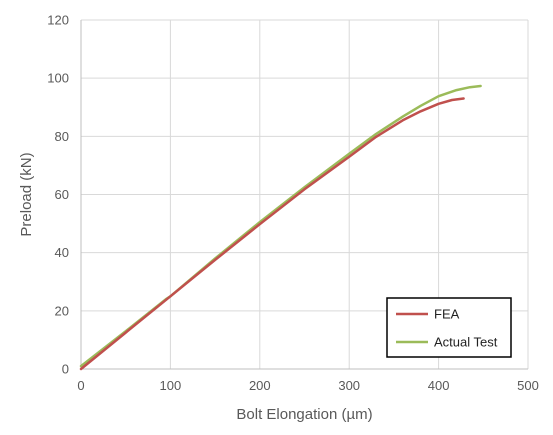  What do you see at coordinates (260, 385) in the screenshot?
I see `x-tick-label: 200` at bounding box center [260, 385].